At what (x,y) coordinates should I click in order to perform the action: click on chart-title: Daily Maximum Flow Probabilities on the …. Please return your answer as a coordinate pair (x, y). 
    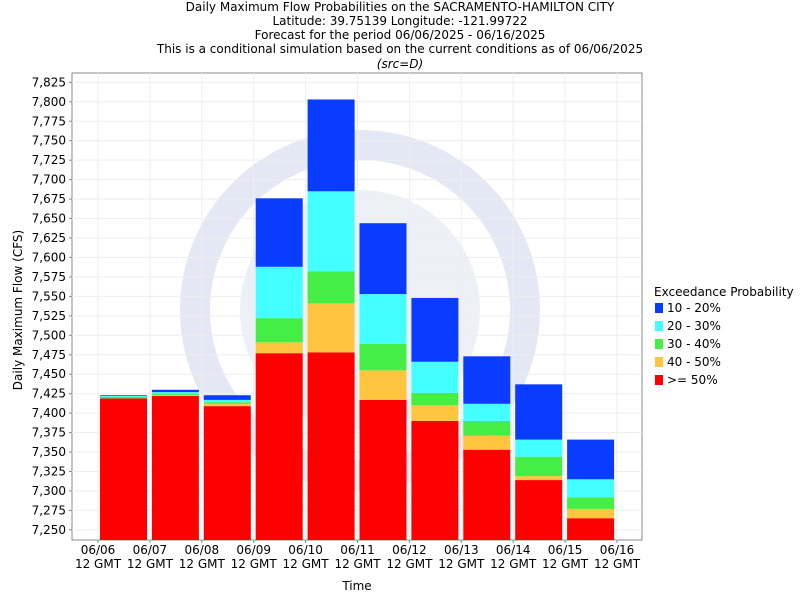
    Looking at the image, I should click on (400, 7).